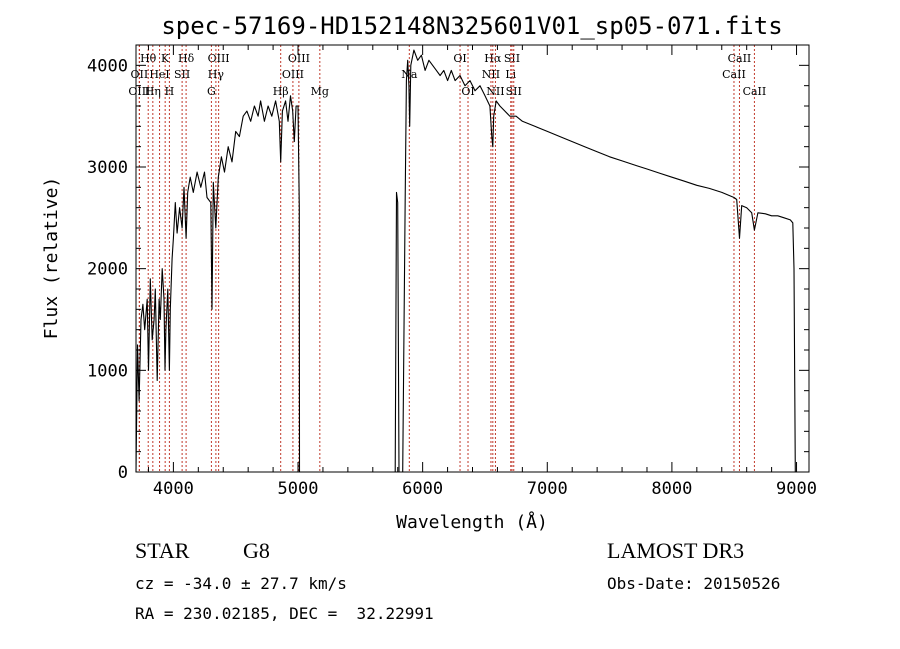 This screenshot has width=900, height=649. Describe the element at coordinates (510, 74) in the screenshot. I see `line-label-23: Li` at that location.